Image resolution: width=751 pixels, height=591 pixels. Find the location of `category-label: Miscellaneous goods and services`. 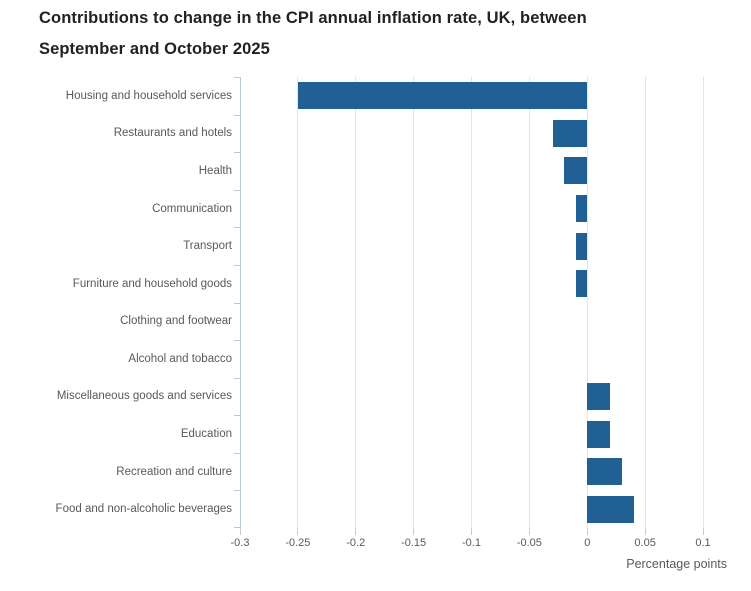

category-label: Miscellaneous goods and services is located at coordinates (144, 396).